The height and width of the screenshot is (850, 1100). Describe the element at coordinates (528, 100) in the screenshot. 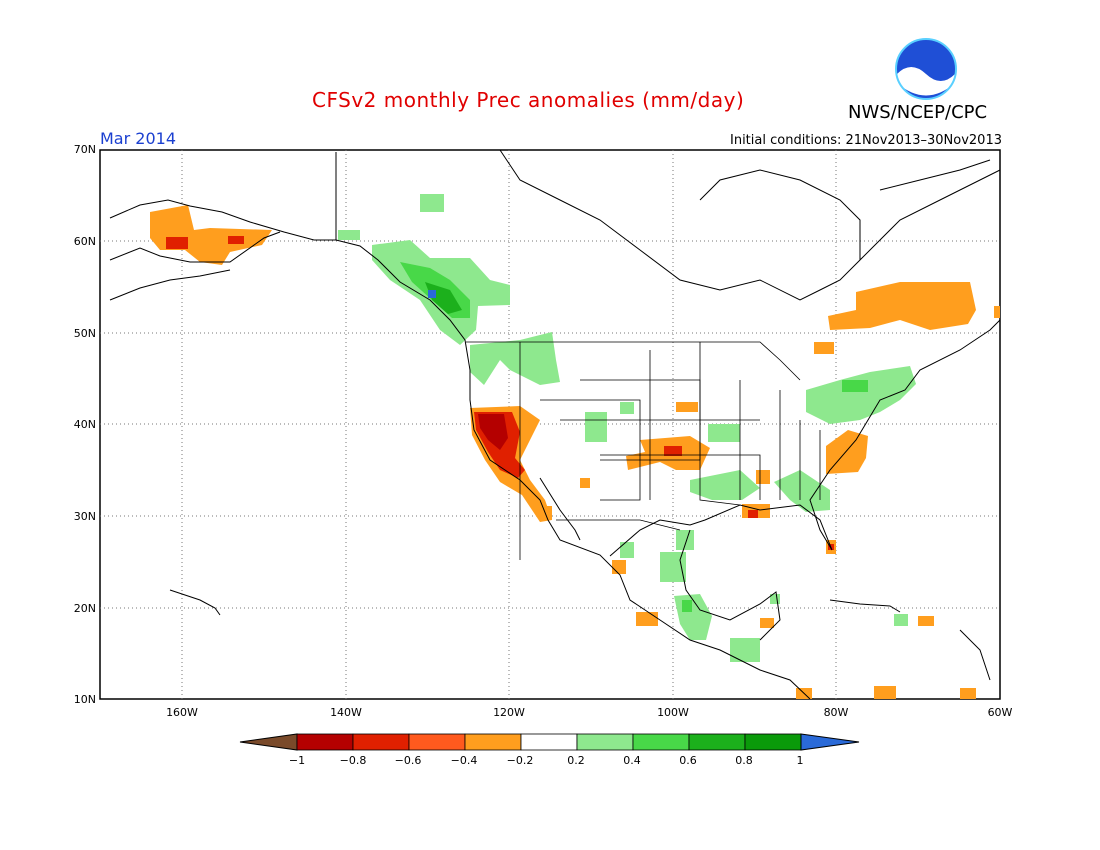

I see `chart-title: CFSv2 monthly Prec anomalies (mm/day)` at that location.